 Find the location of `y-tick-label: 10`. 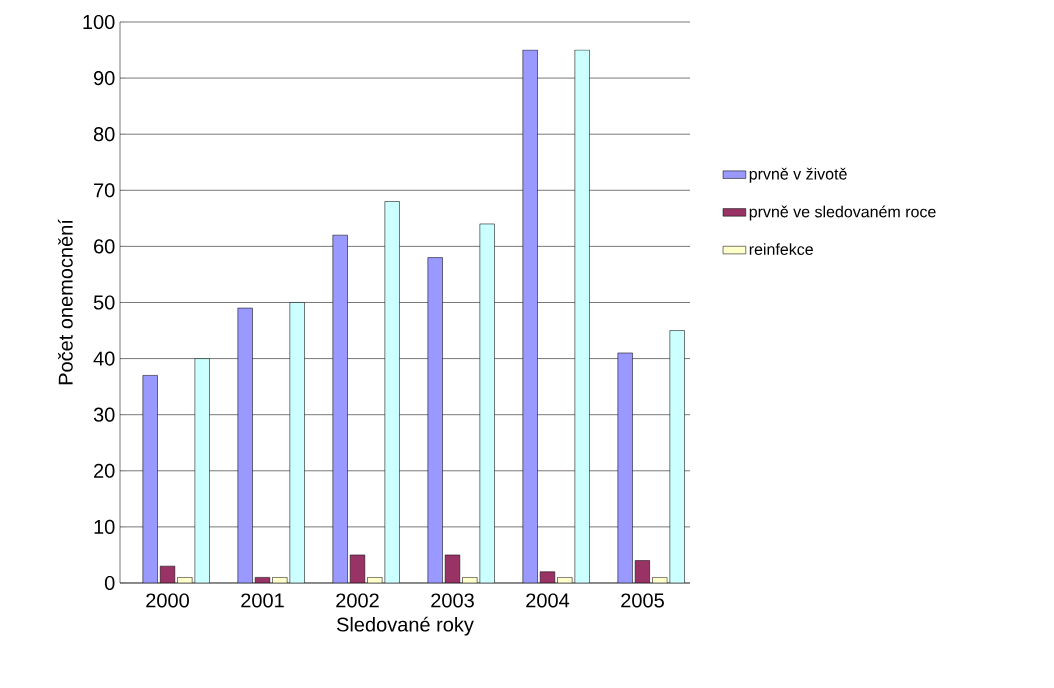

y-tick-label: 10 is located at coordinates (104, 526).